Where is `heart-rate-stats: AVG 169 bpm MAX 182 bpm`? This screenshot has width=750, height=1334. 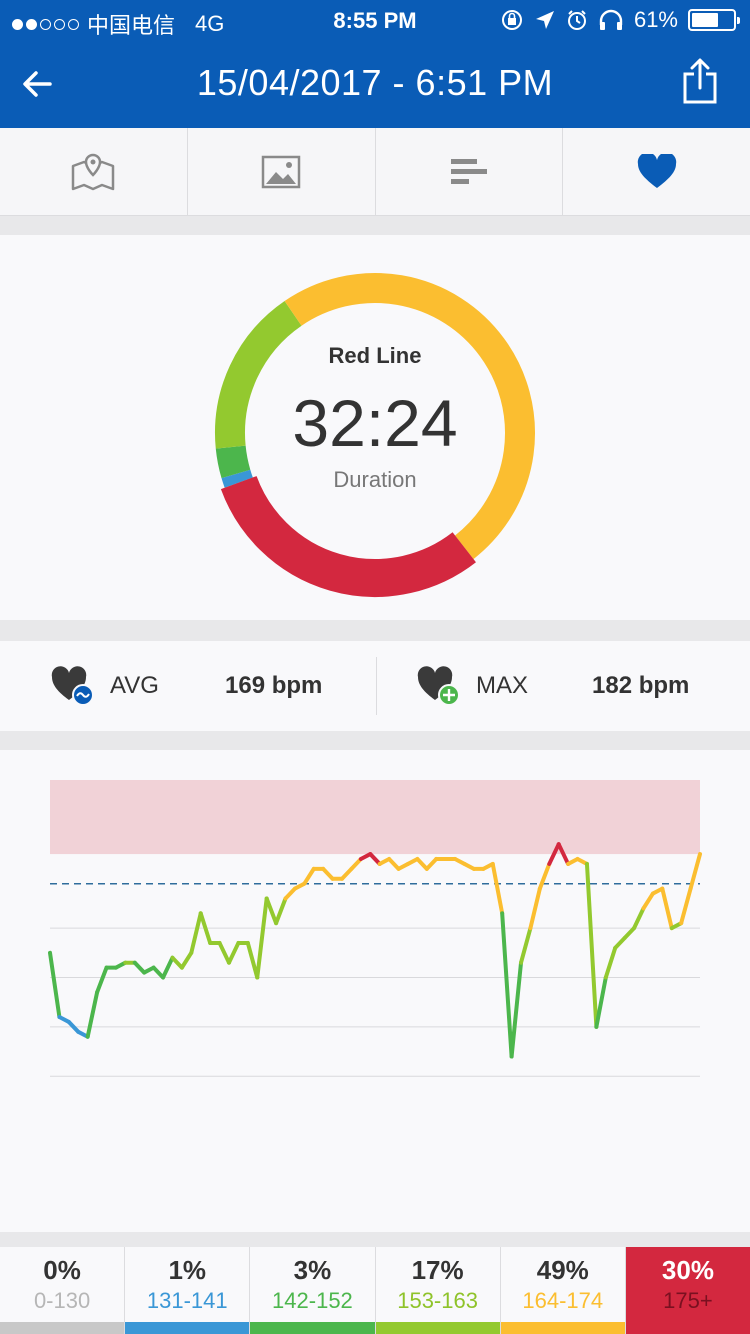 heart-rate-stats: AVG 169 bpm MAX 182 bpm is located at coordinates (375, 686).